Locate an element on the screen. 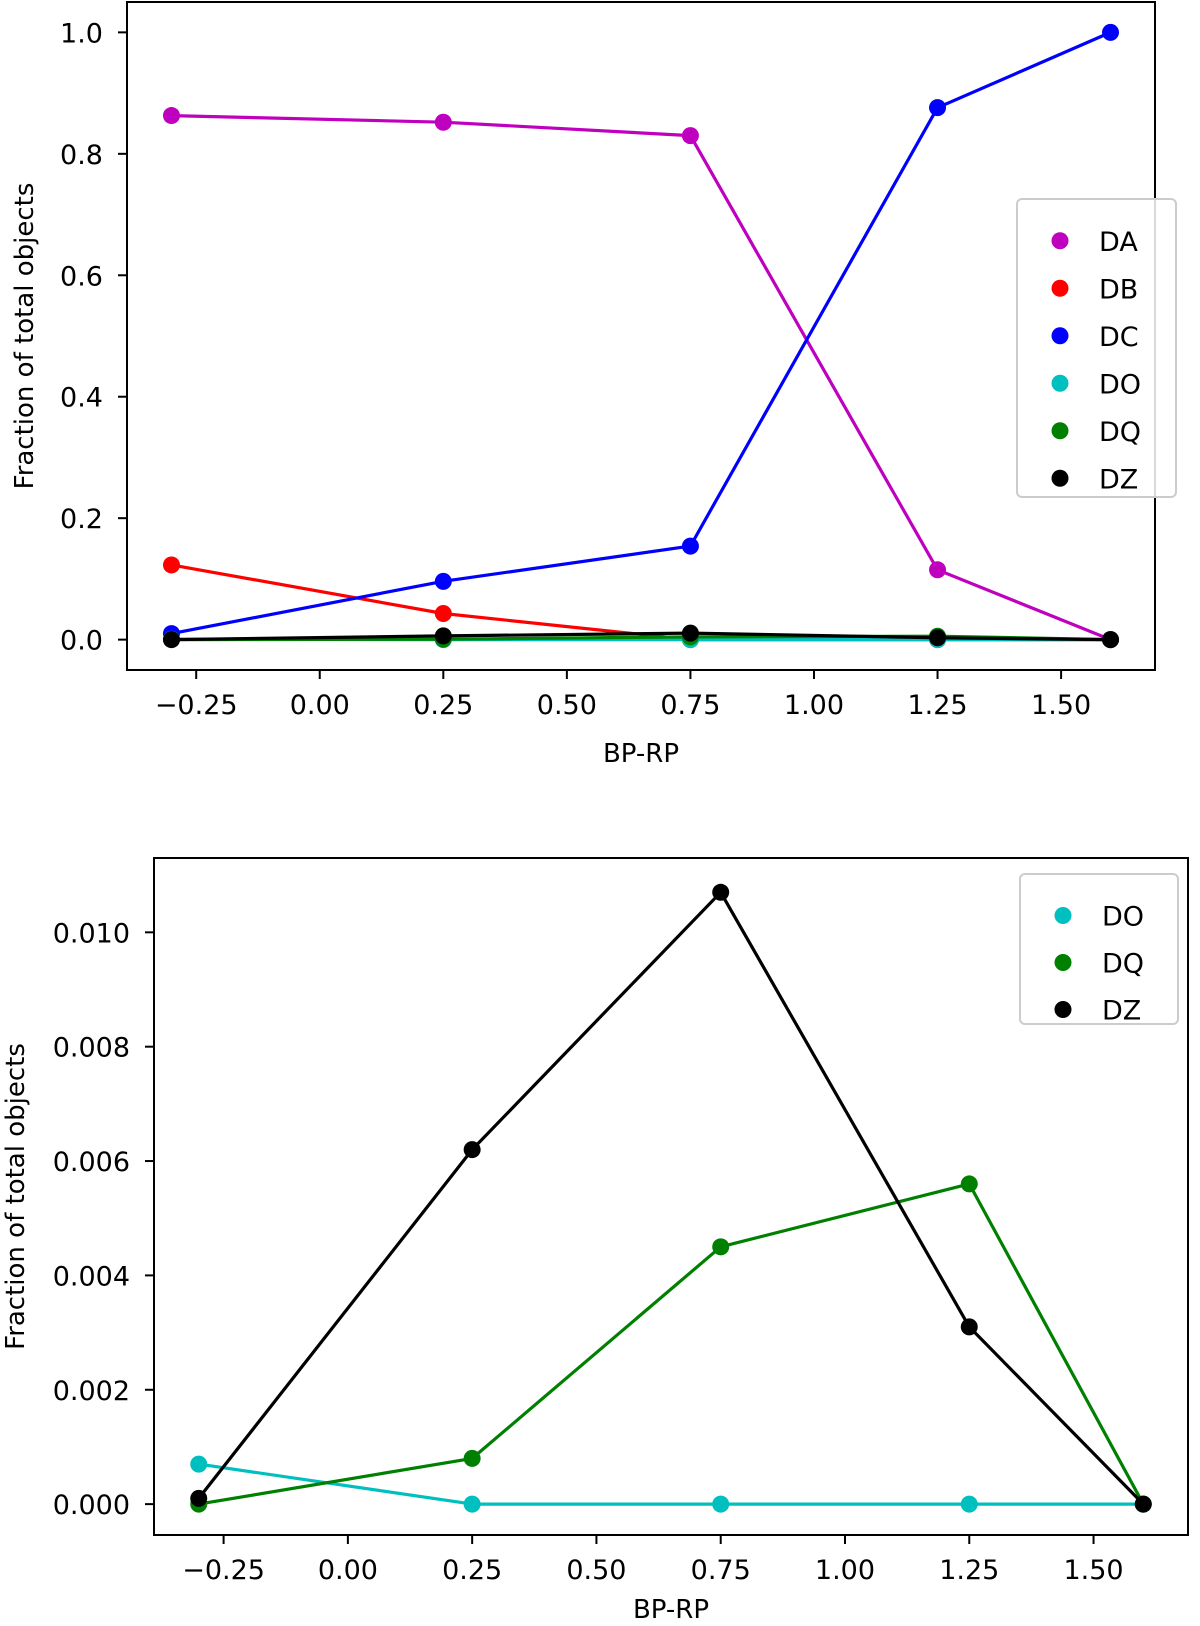  y-tick-label: 0.4 is located at coordinates (81, 398).